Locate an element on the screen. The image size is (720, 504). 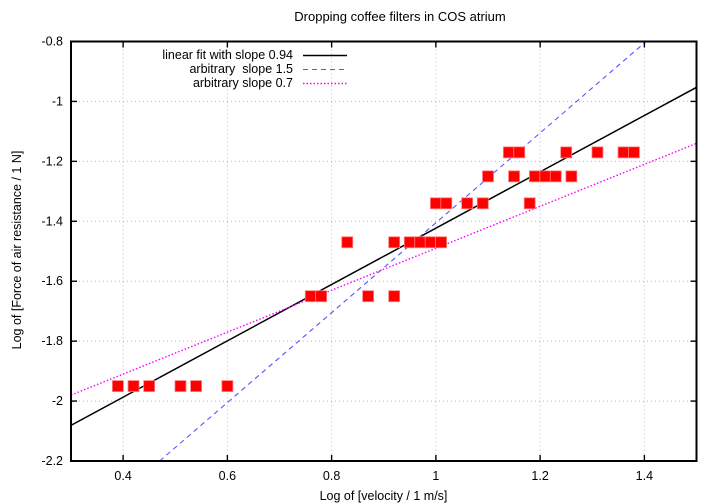
x-tick-label: 0.4 is located at coordinates (122, 476).